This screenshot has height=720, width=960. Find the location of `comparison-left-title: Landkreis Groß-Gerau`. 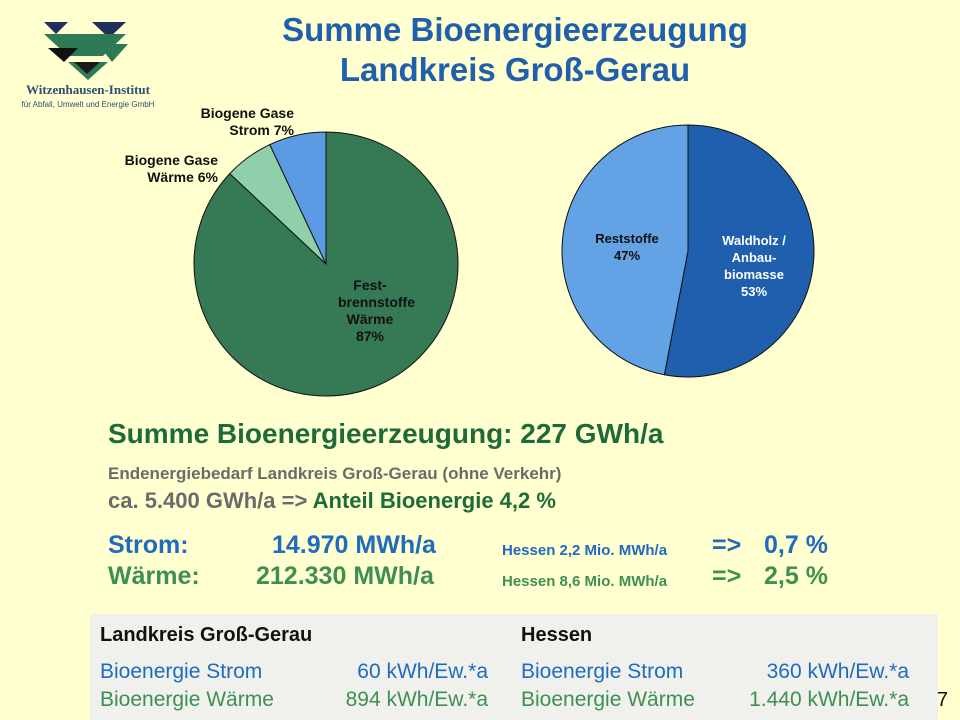

comparison-left-title: Landkreis Groß-Gerau is located at coordinates (206, 635).